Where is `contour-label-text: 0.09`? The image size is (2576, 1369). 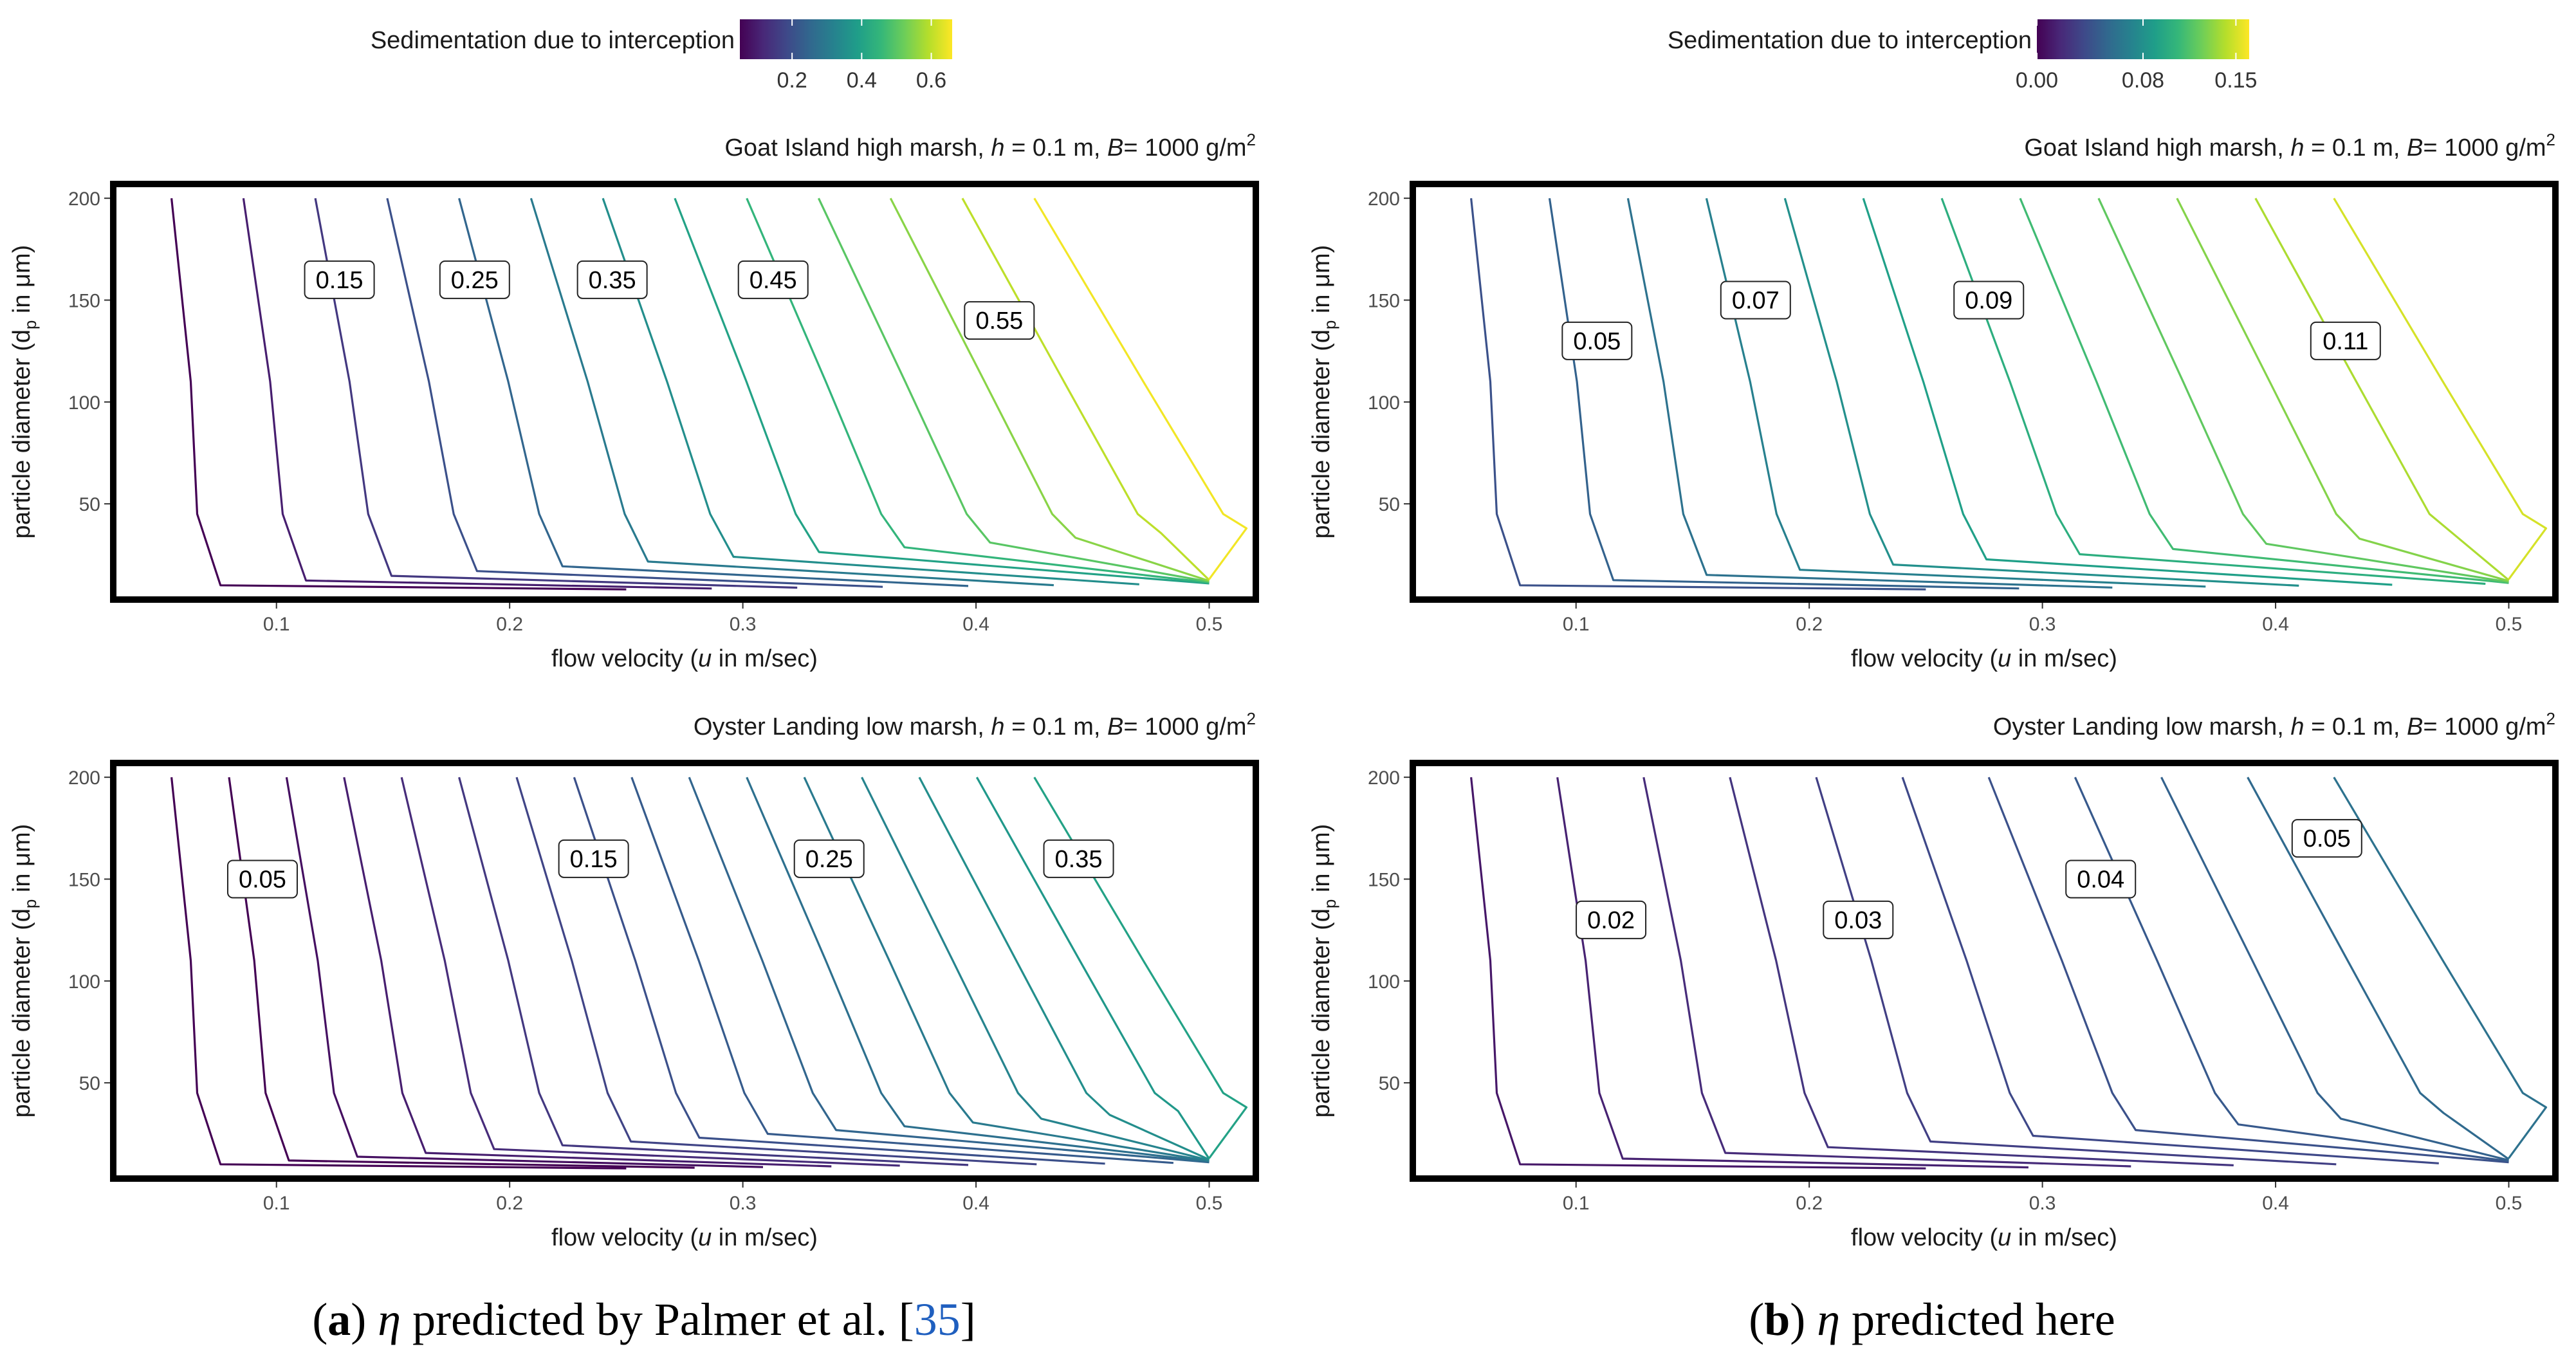
contour-label-text: 0.09 is located at coordinates (1988, 301).